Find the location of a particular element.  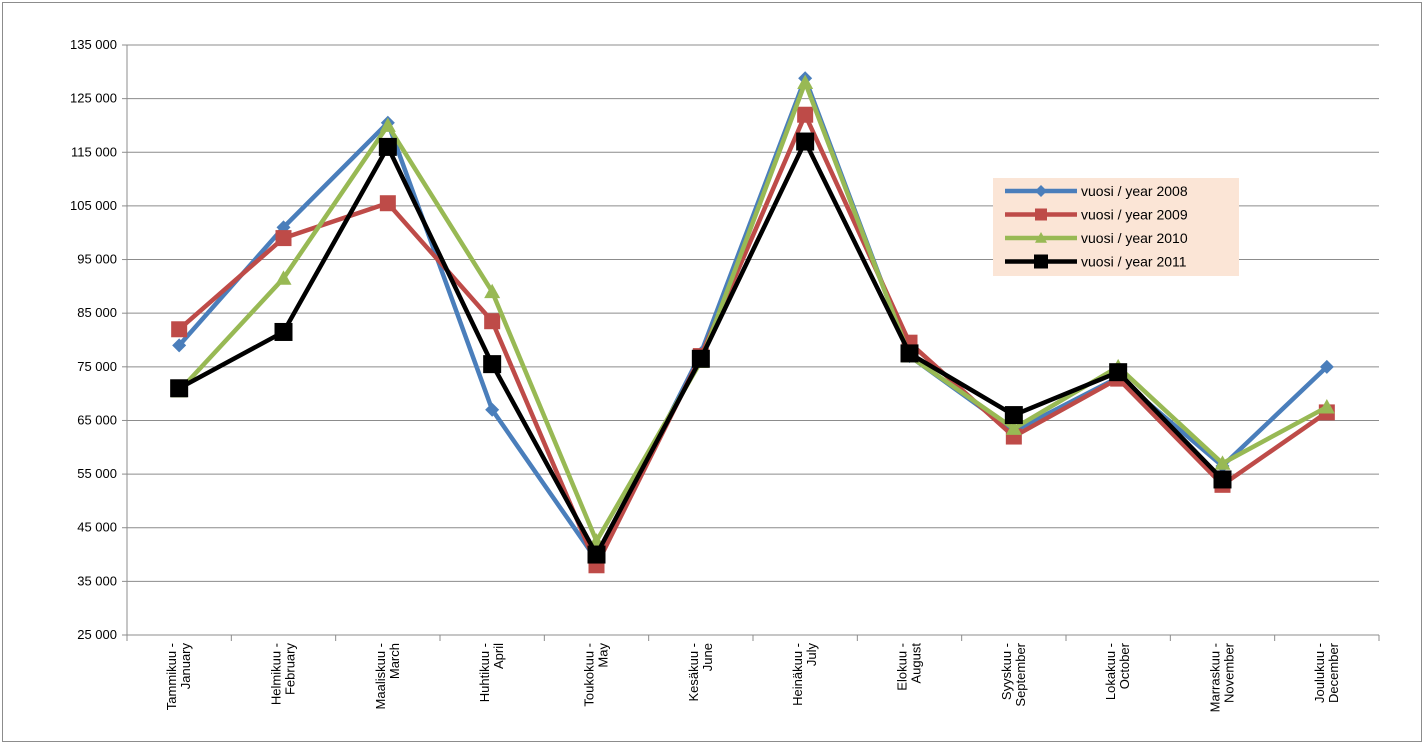

x-category-label: Elokuu - August is located at coordinates (909, 667).